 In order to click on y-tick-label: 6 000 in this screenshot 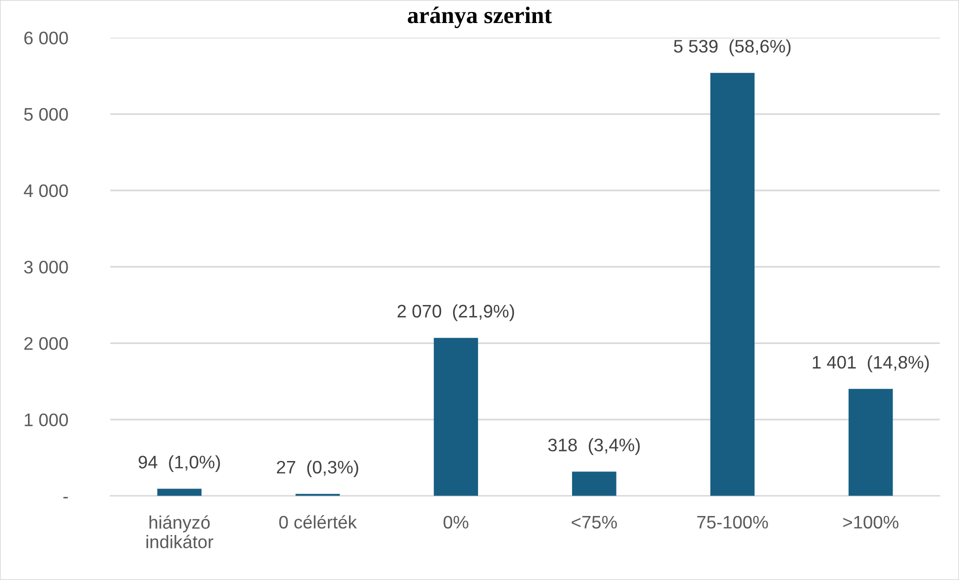, I will do `click(46, 38)`.